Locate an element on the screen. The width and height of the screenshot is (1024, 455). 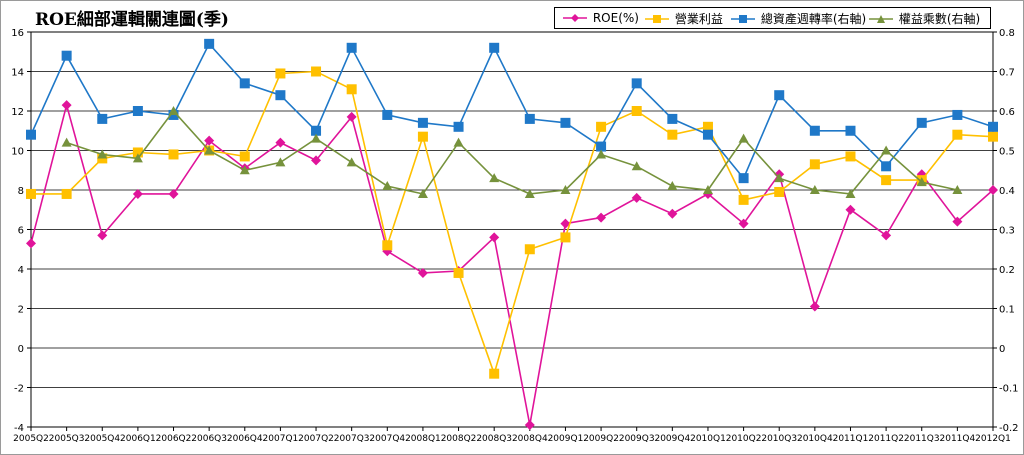
y-left-tick-label: 12 is located at coordinates (17, 112).